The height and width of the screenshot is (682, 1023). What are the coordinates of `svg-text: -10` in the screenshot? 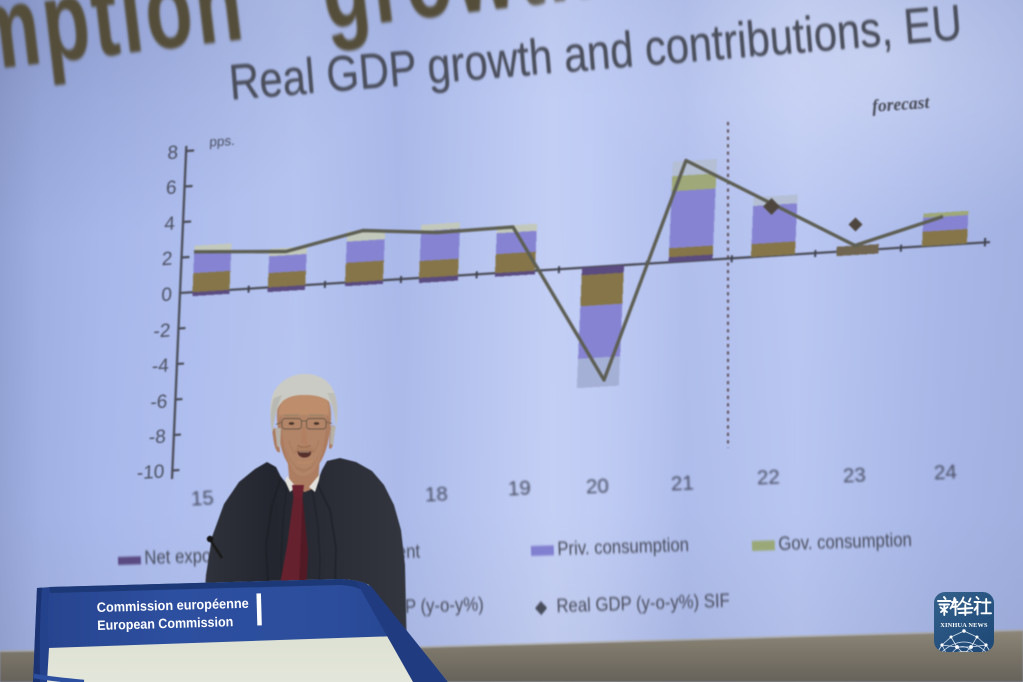 It's located at (150, 473).